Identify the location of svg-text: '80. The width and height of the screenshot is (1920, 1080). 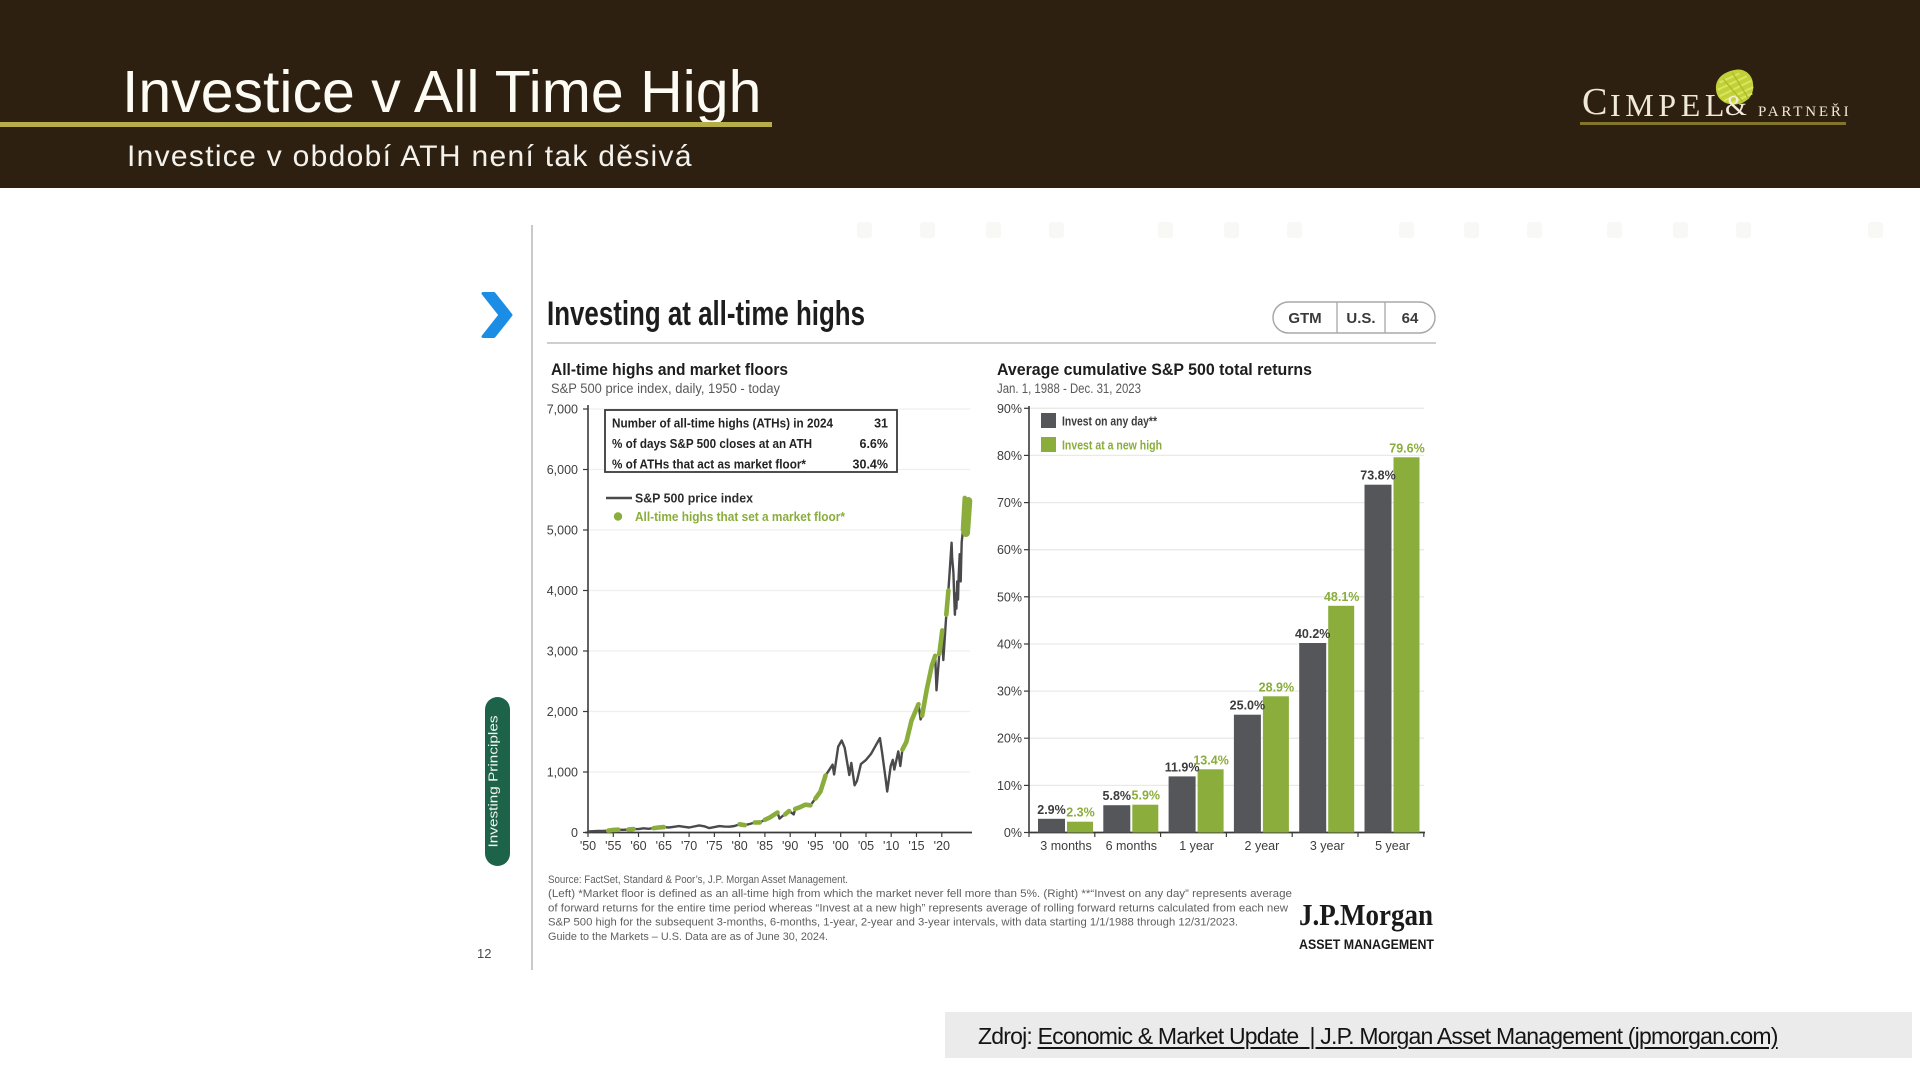
(739, 846).